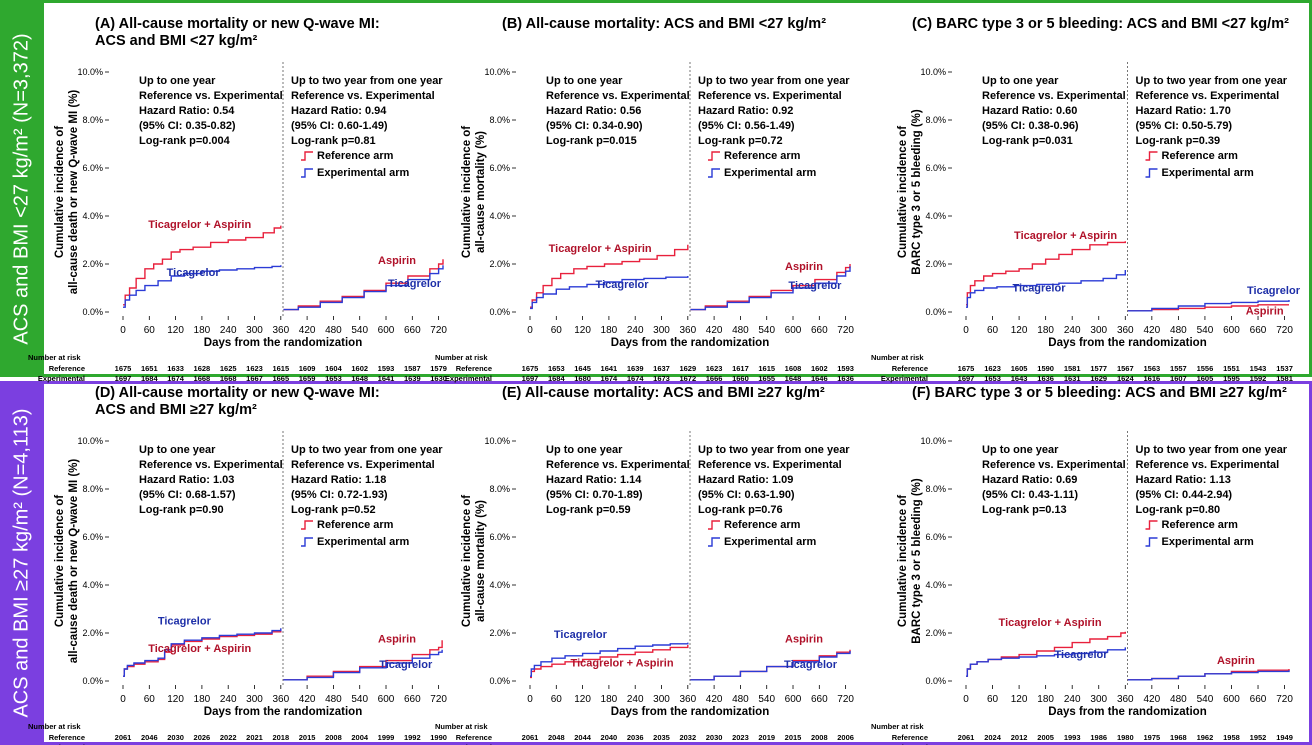  Describe the element at coordinates (333, 510) in the screenshot. I see `chart-d-stats-right-line: Log-rank p=0.52` at that location.